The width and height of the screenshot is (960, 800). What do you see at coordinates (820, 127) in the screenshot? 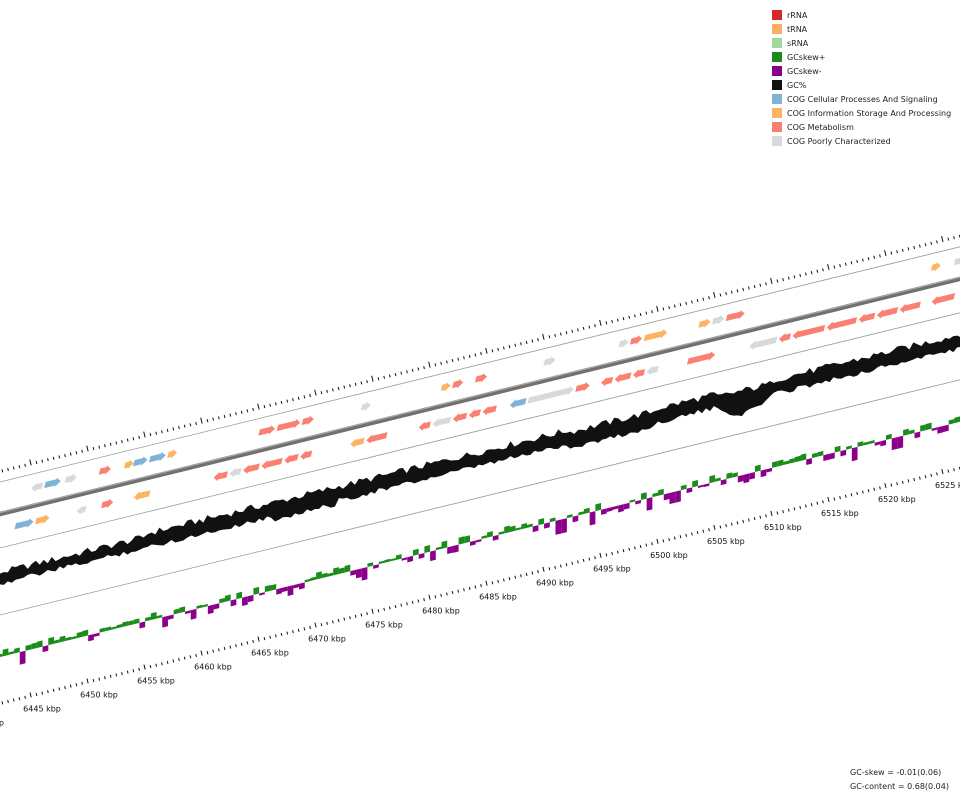
I see `legend-label: COG Metabolism` at bounding box center [820, 127].